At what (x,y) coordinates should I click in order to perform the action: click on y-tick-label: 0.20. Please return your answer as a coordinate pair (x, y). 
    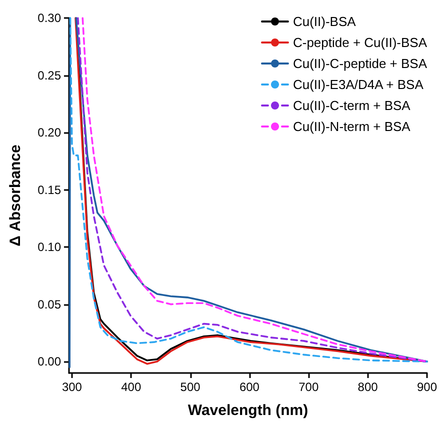
    Looking at the image, I should click on (50, 133).